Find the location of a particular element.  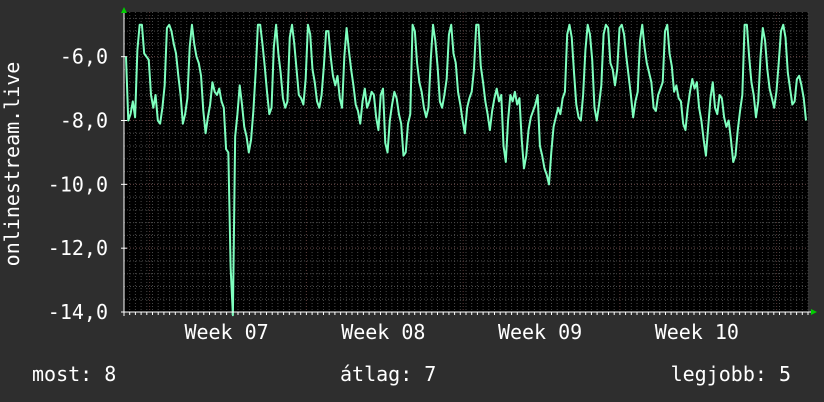

y-tick-label: -14,0 is located at coordinates (78, 312).